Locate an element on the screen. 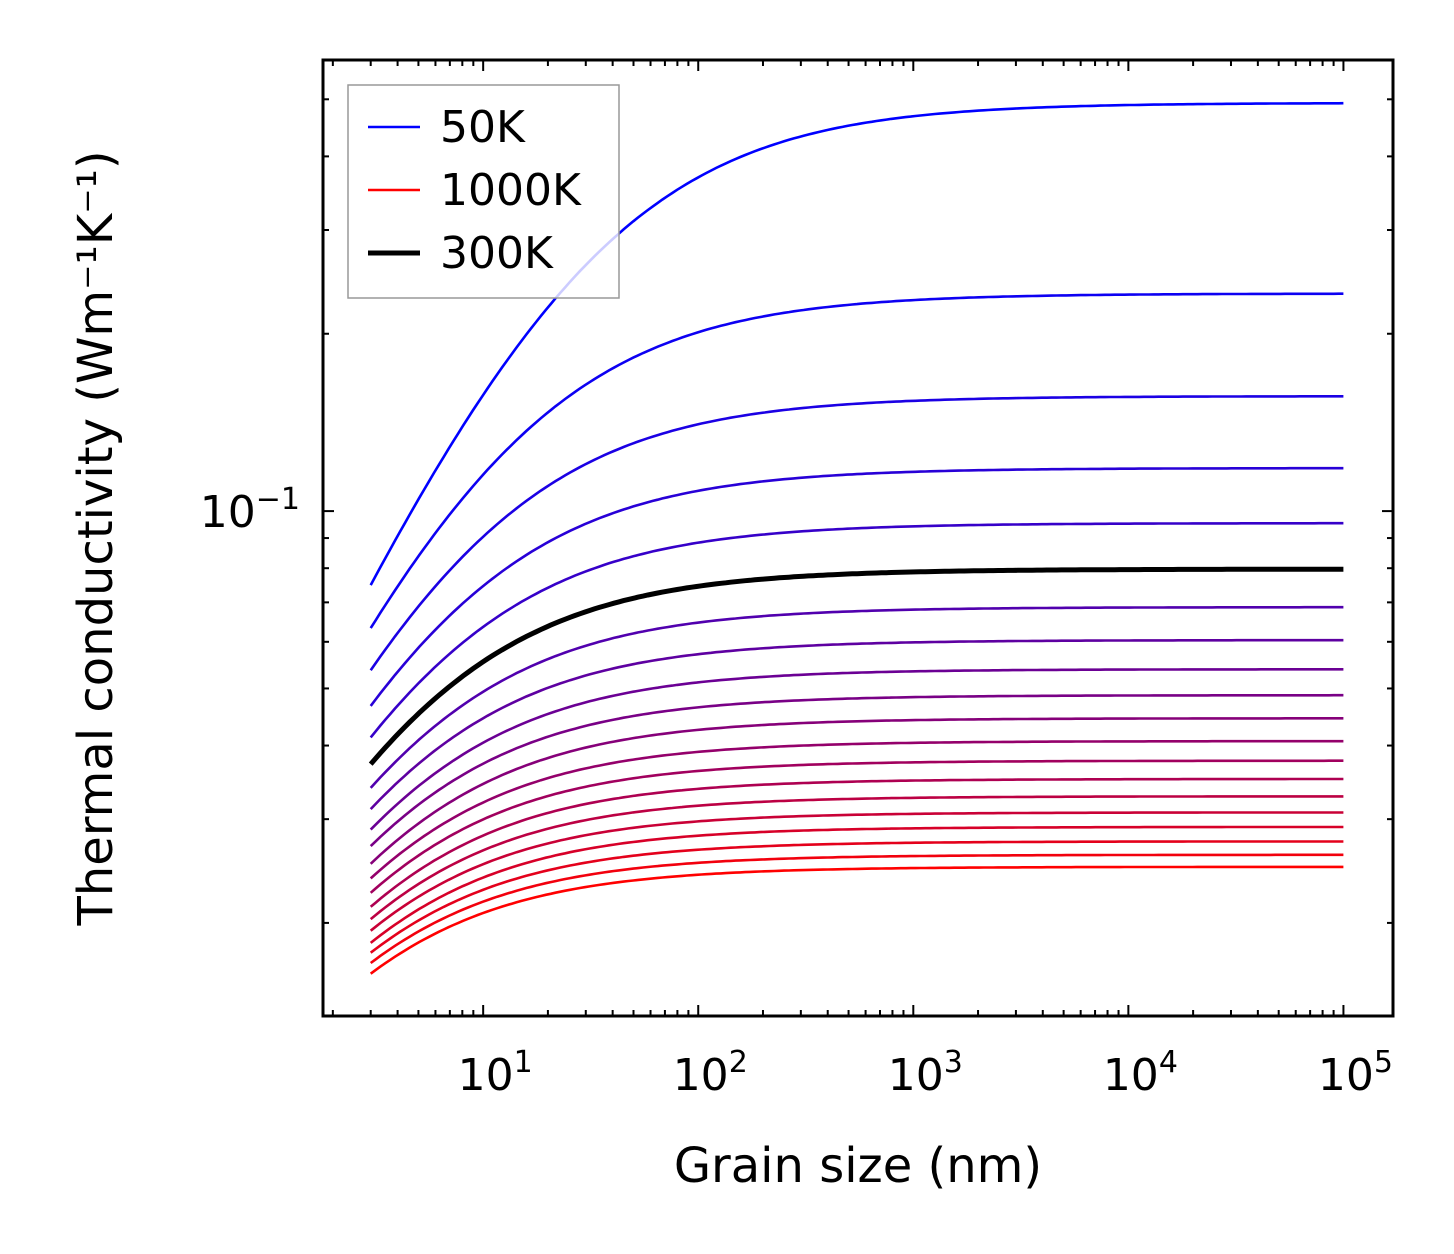 Image resolution: width=1454 pixels, height=1254 pixels. series-line-150K is located at coordinates (856, 533).